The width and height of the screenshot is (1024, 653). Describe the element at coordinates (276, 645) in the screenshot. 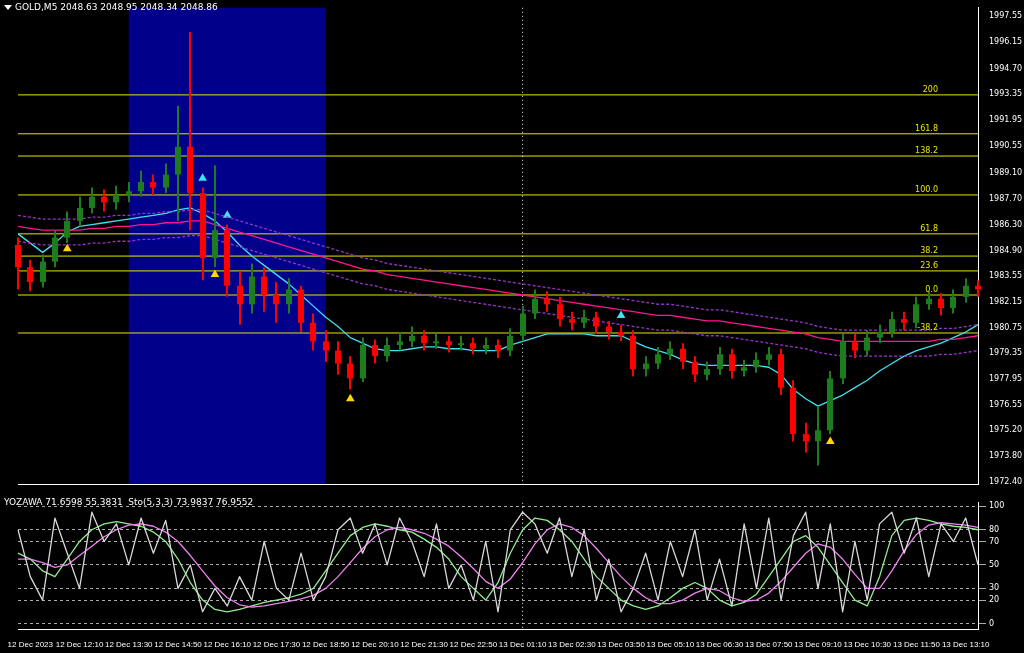

I see `x-tick-label: 12 Dec 17:30` at that location.